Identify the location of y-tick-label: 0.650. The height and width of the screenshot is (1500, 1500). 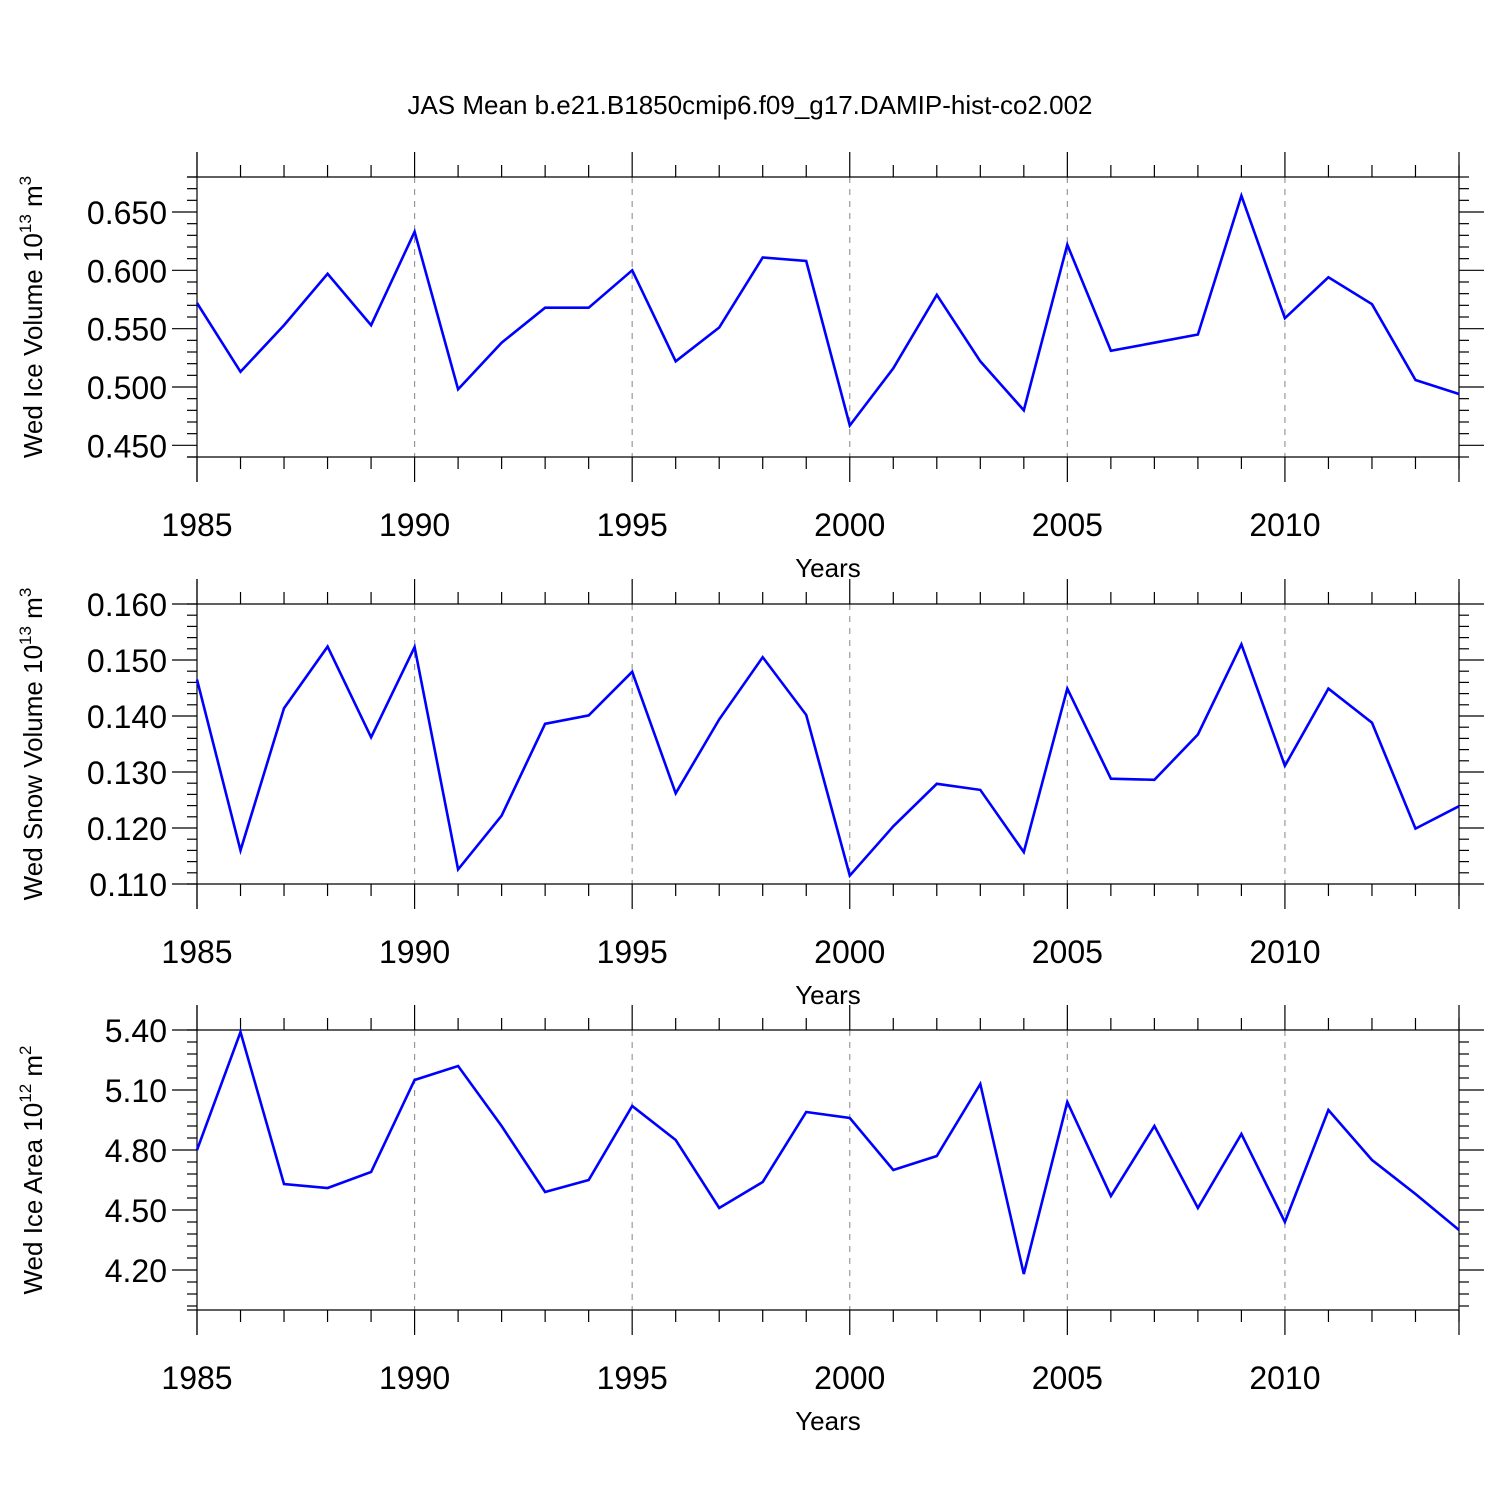
(127, 213).